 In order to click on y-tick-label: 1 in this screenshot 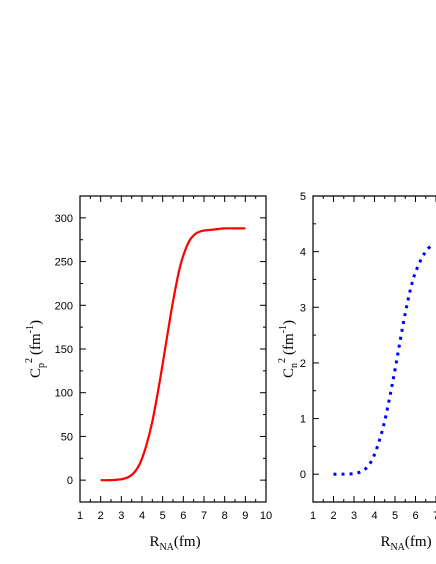, I will do `click(303, 420)`.